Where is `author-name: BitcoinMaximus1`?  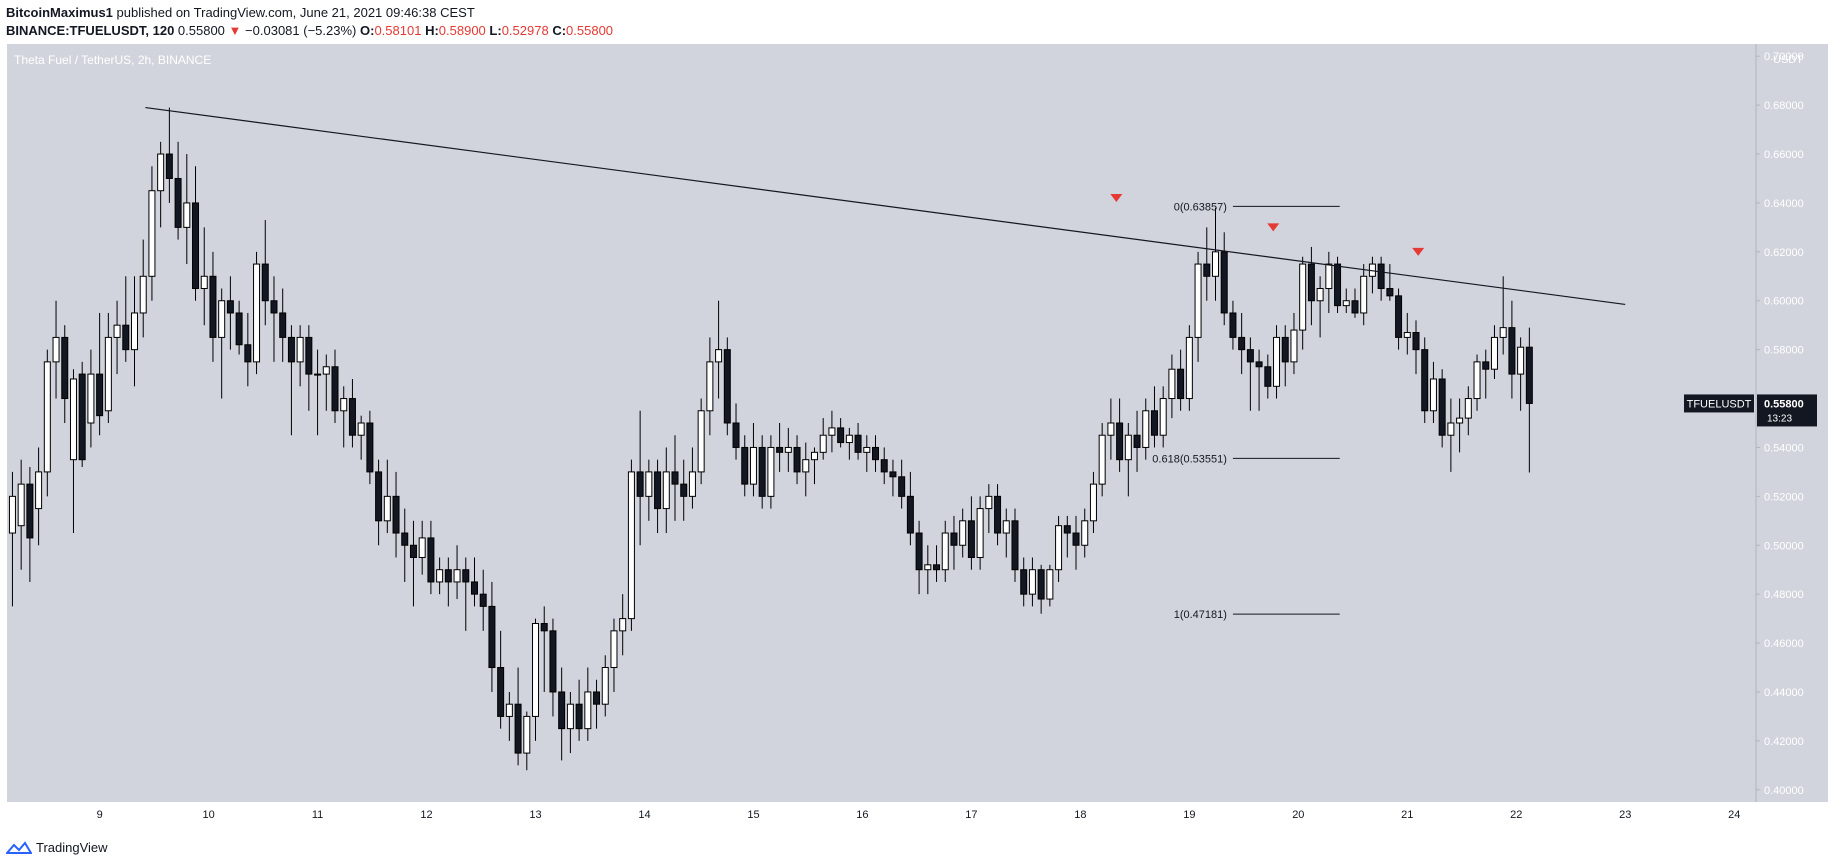 author-name: BitcoinMaximus1 is located at coordinates (59, 12).